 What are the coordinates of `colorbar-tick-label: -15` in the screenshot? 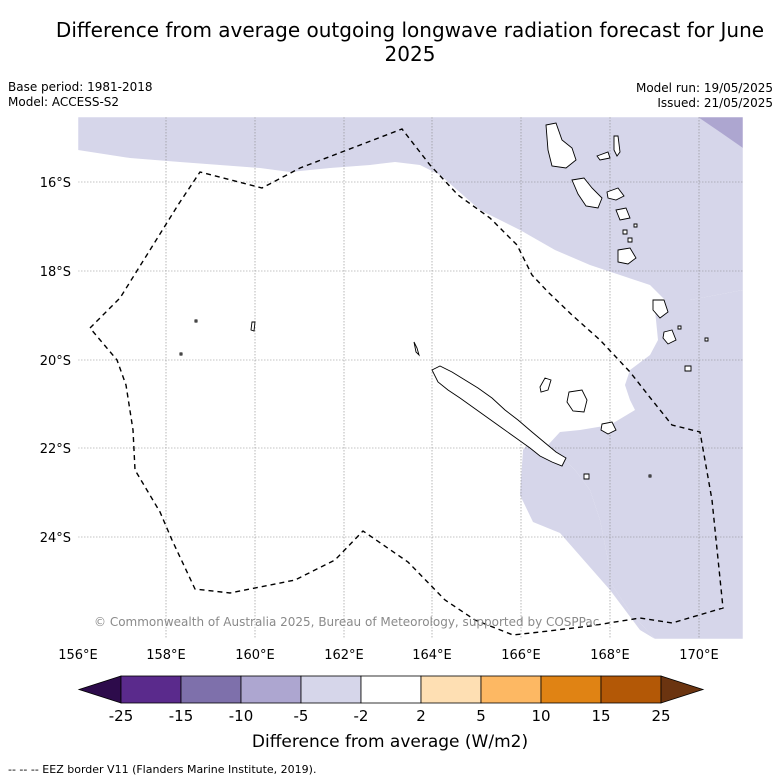 It's located at (181, 716).